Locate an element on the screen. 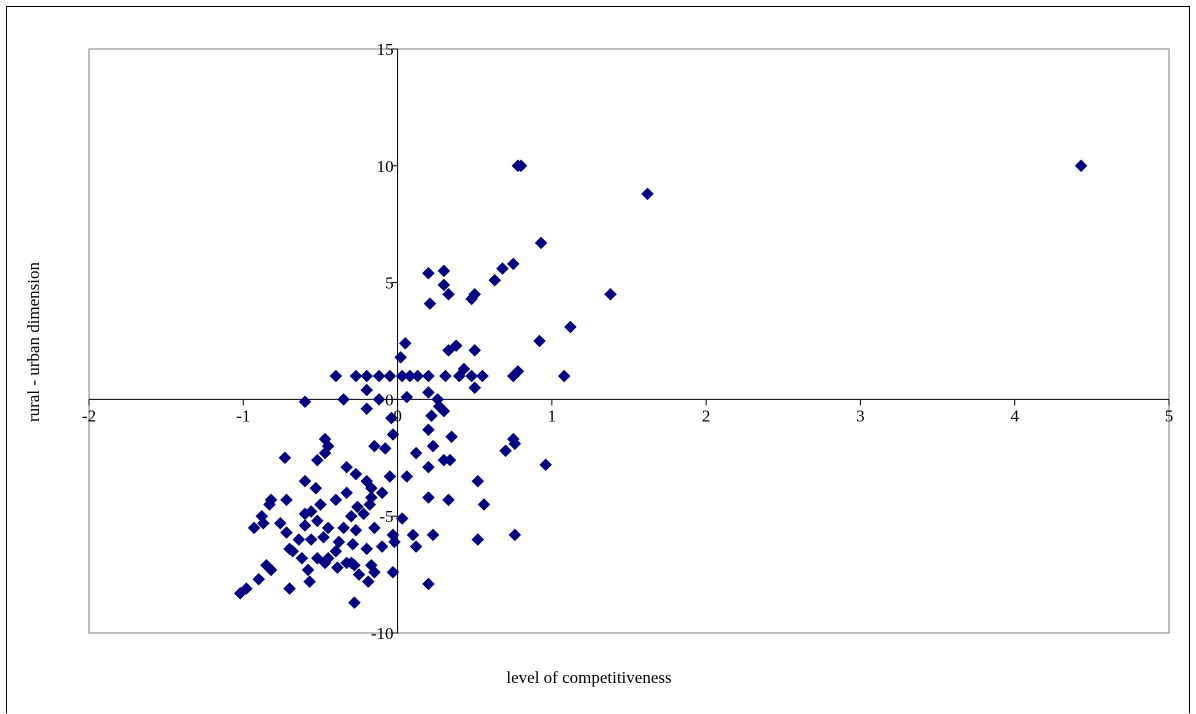 This screenshot has height=714, width=1196. x-tick-label: 0 is located at coordinates (397, 415).